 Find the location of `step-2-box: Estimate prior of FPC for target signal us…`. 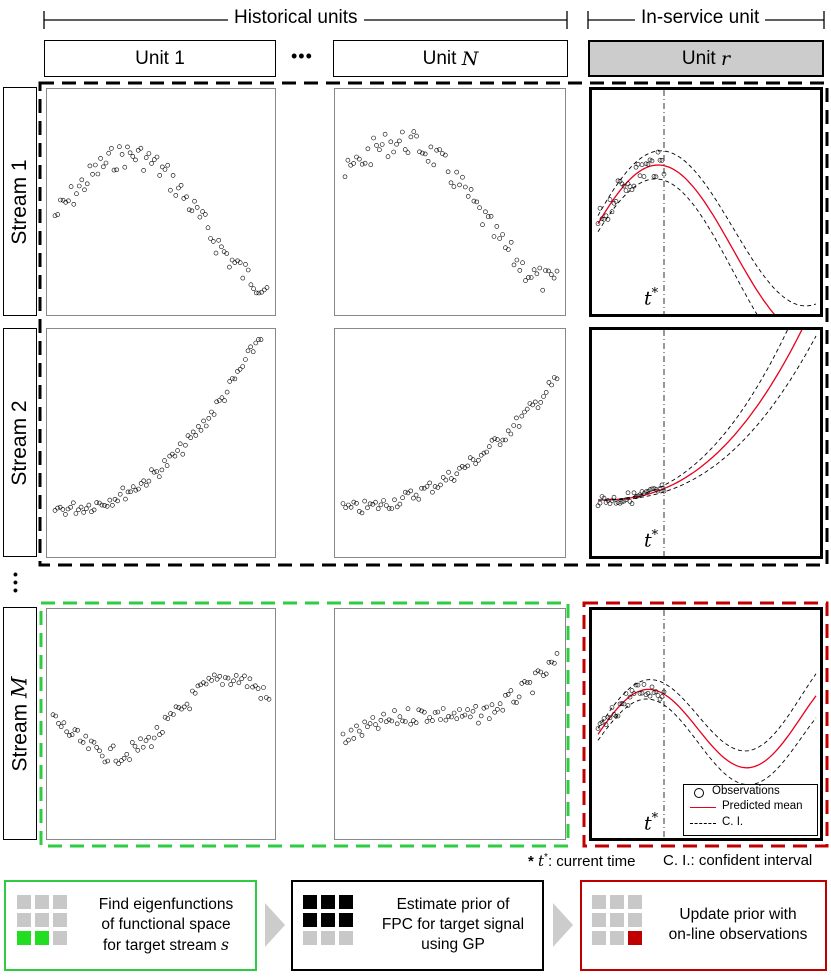

step-2-box: Estimate prior of FPC for target signal us… is located at coordinates (417, 925).